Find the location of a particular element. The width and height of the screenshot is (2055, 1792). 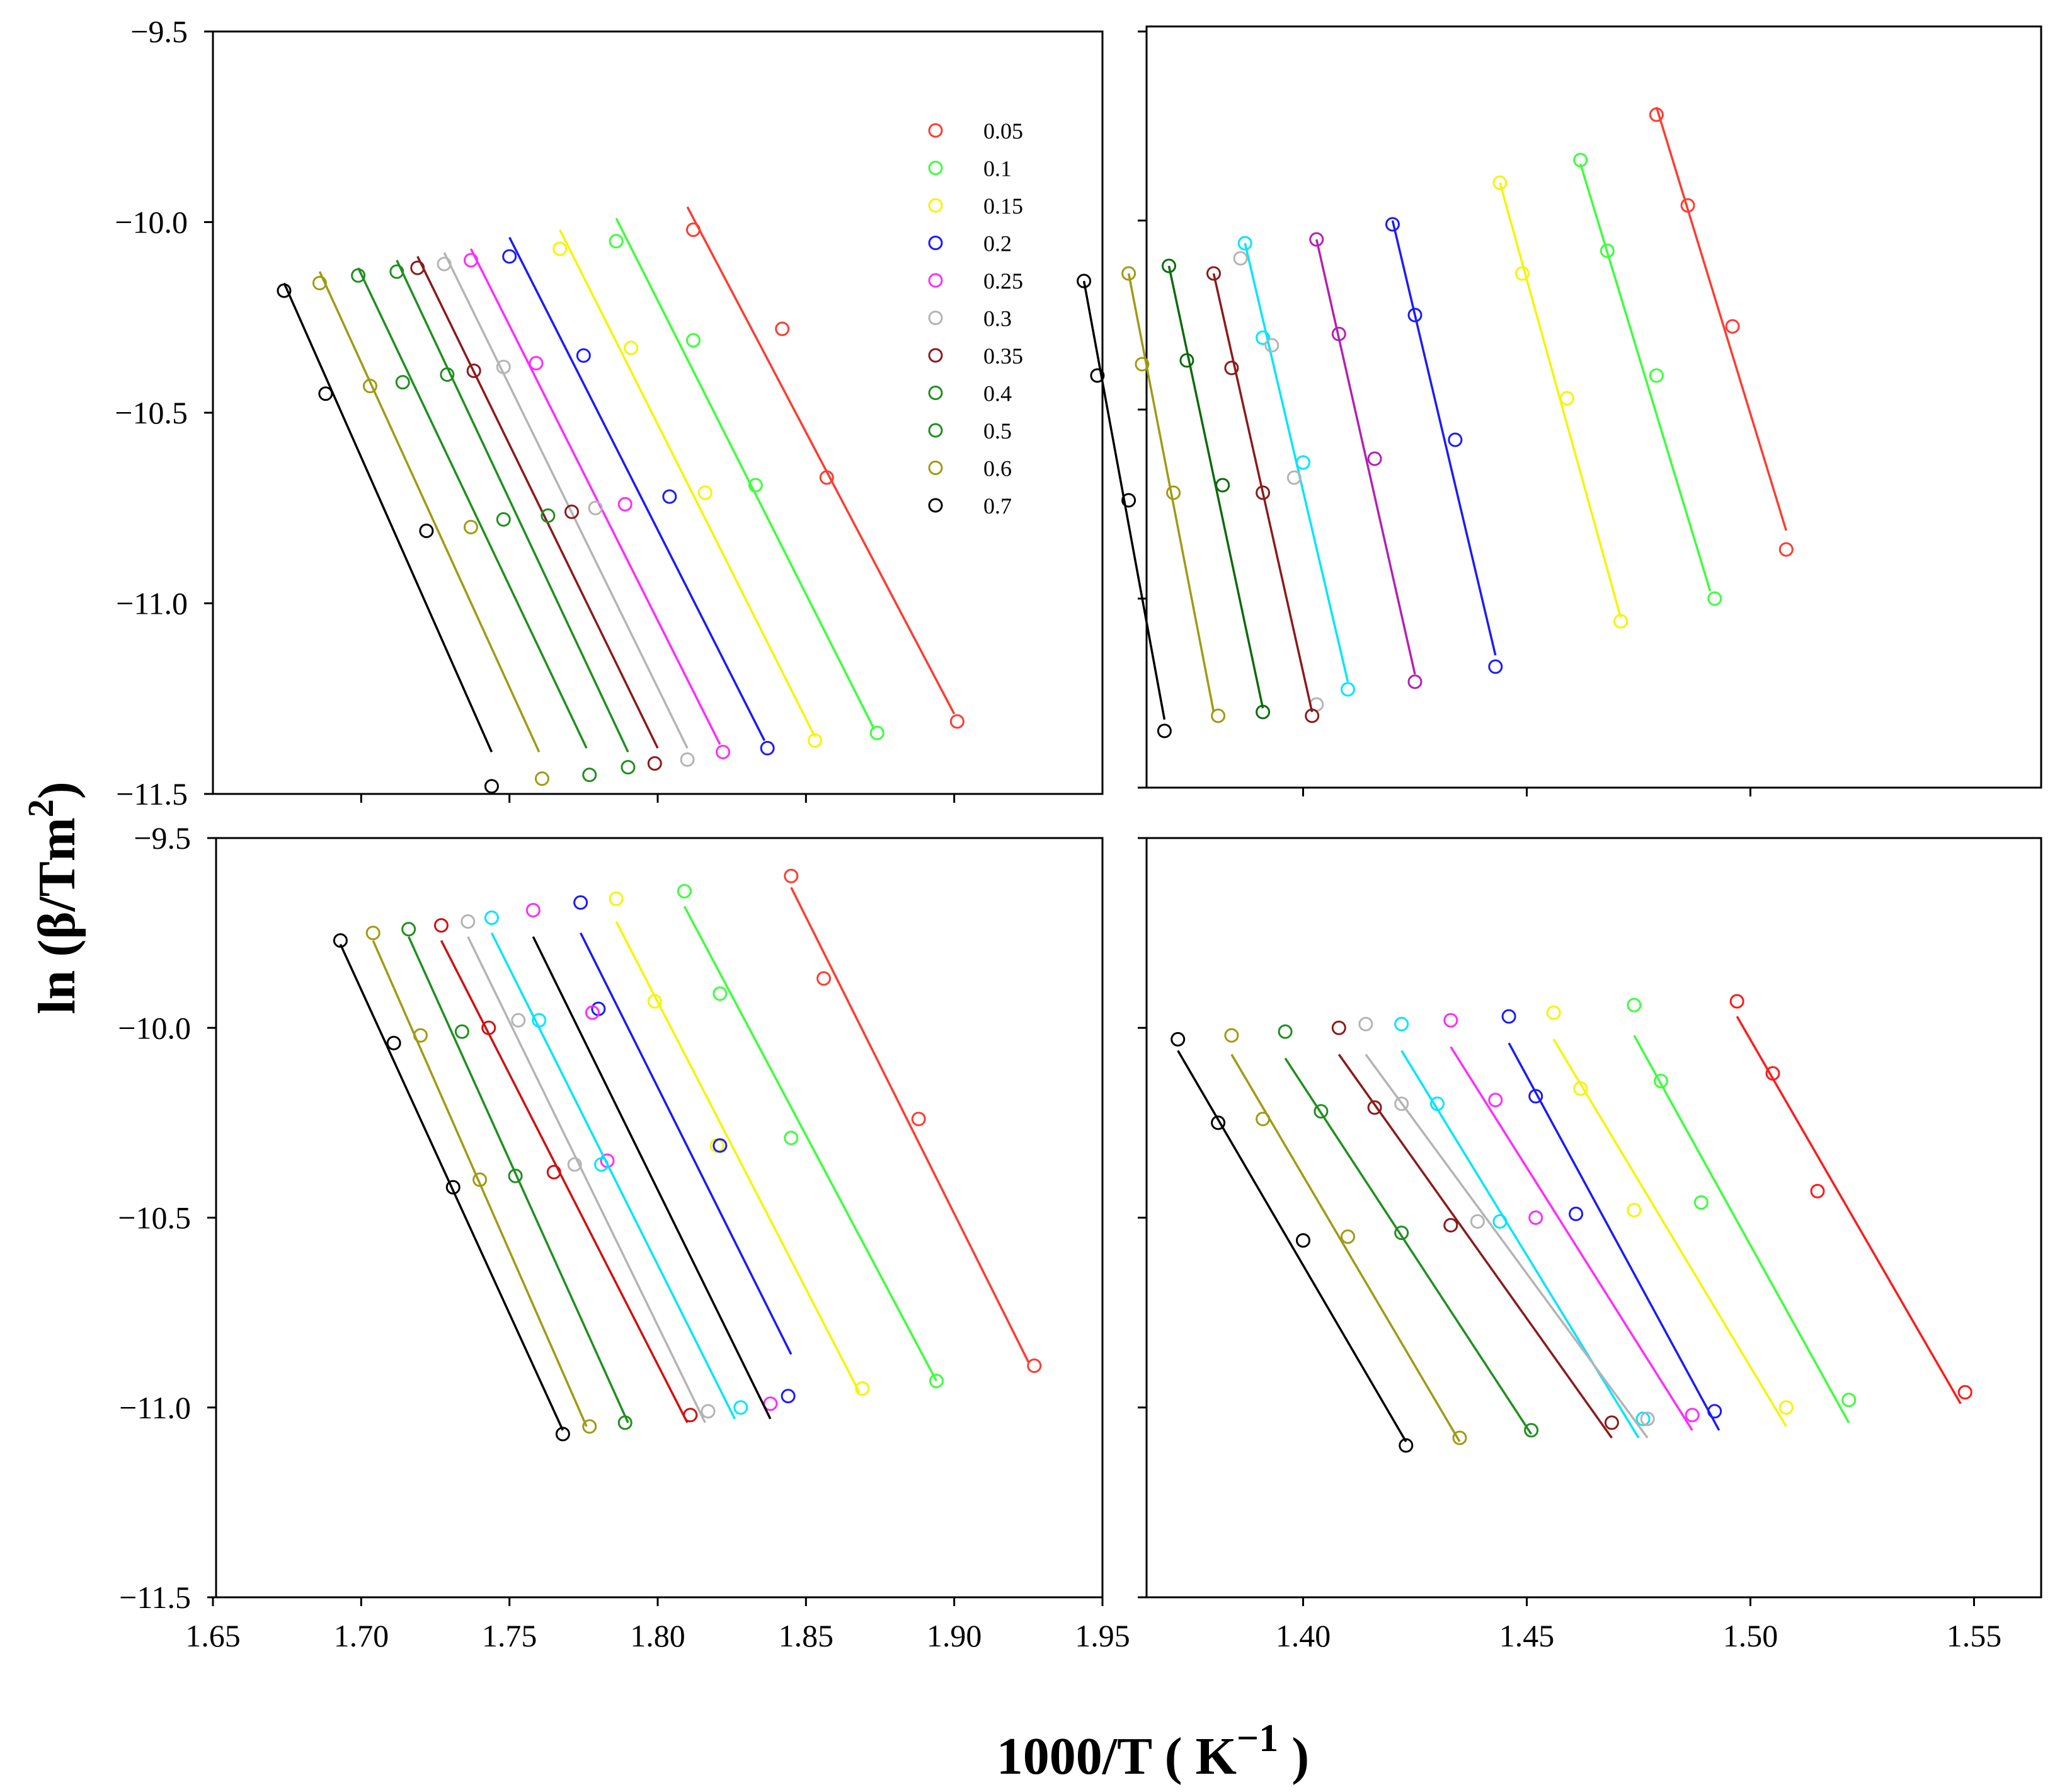

y-tick-label: −9.5 is located at coordinates (159, 32).